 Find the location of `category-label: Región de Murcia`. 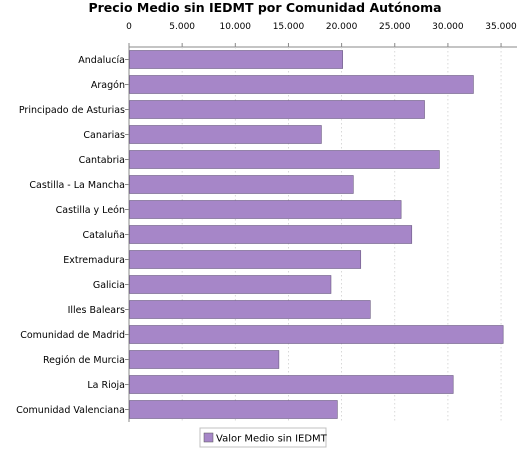

category-label: Región de Murcia is located at coordinates (84, 360).